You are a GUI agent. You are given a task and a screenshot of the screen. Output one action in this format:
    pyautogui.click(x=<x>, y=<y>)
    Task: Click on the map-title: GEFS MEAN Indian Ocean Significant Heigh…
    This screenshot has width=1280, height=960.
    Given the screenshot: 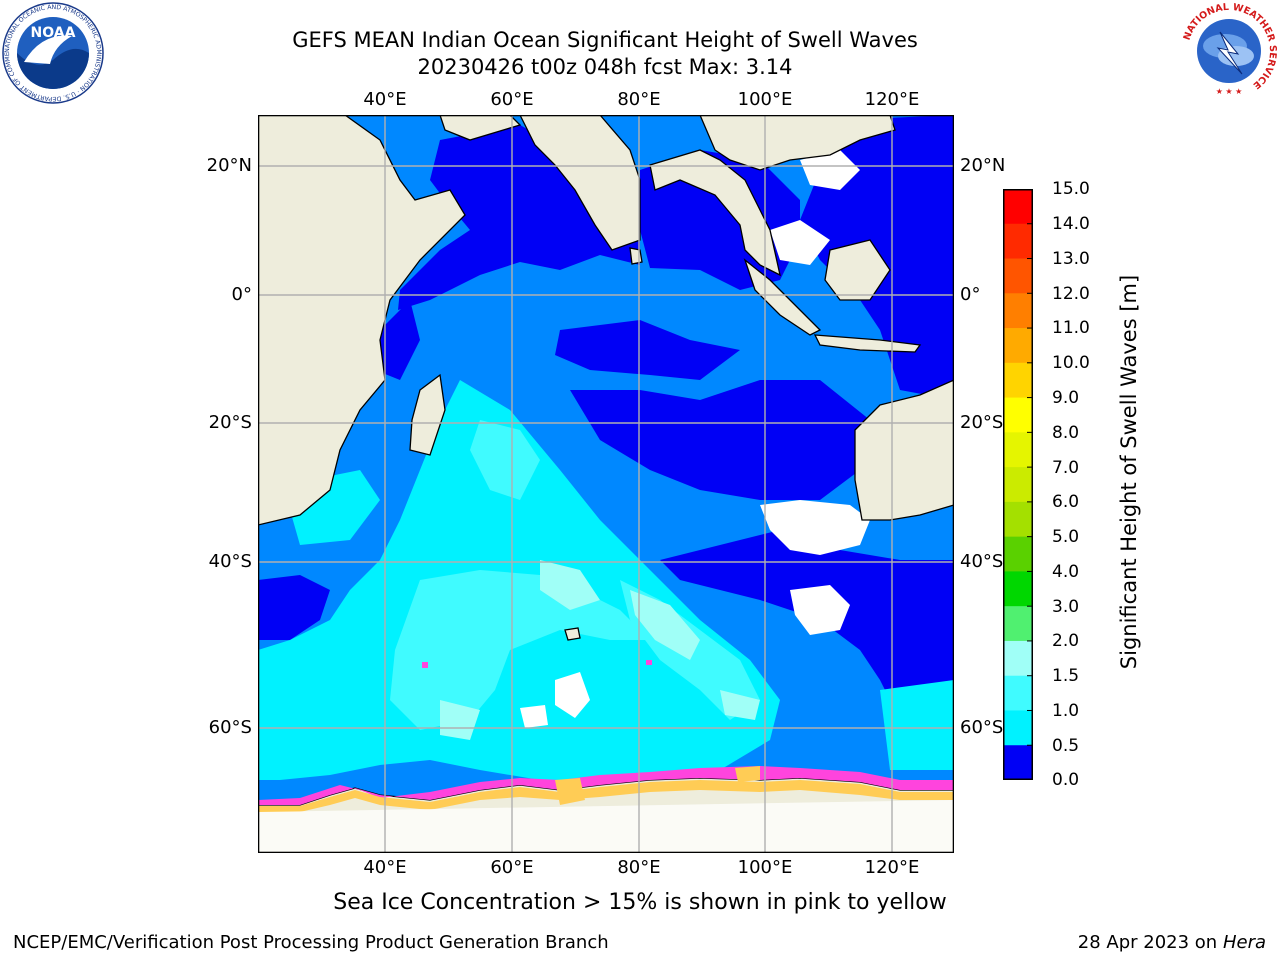 What is the action you would take?
    pyautogui.click(x=605, y=40)
    